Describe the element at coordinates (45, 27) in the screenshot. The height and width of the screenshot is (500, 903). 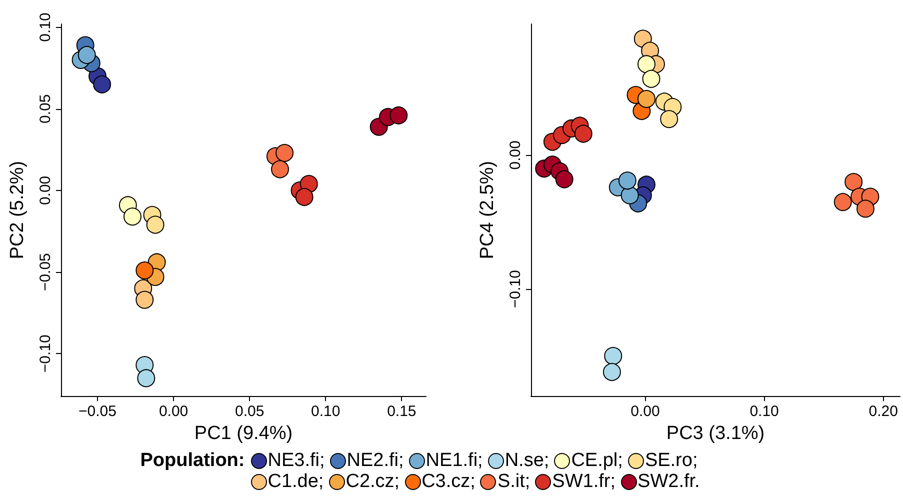
I see `y-tick-label: 0.10` at that location.